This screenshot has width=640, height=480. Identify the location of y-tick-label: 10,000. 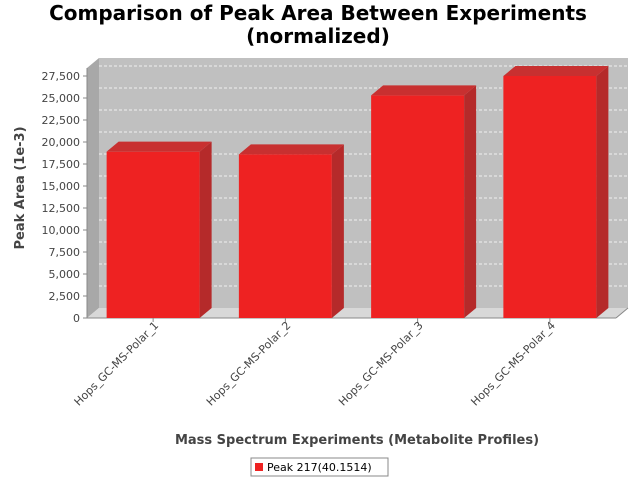
(61, 230).